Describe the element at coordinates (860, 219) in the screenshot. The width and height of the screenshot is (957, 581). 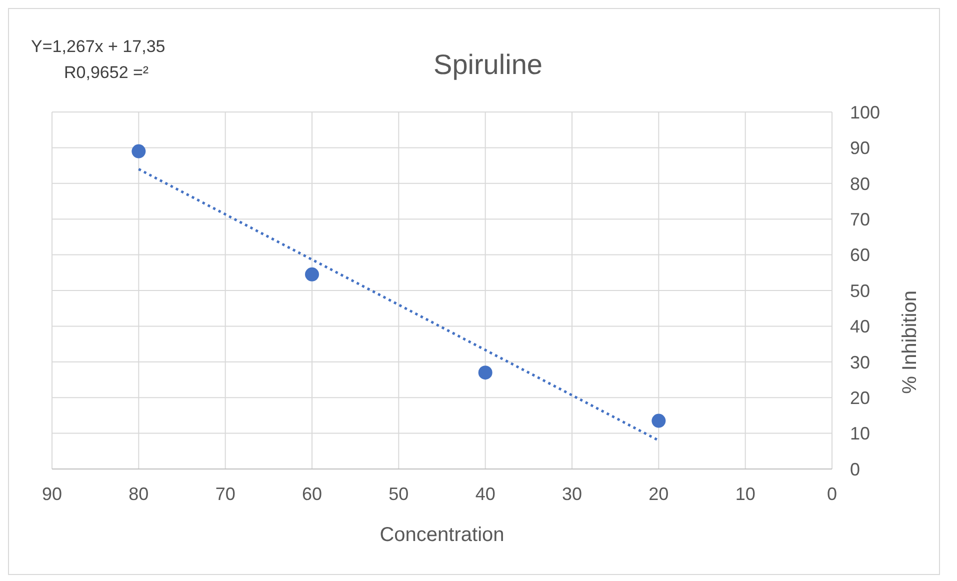
I see `y-tick-label: 70` at that location.